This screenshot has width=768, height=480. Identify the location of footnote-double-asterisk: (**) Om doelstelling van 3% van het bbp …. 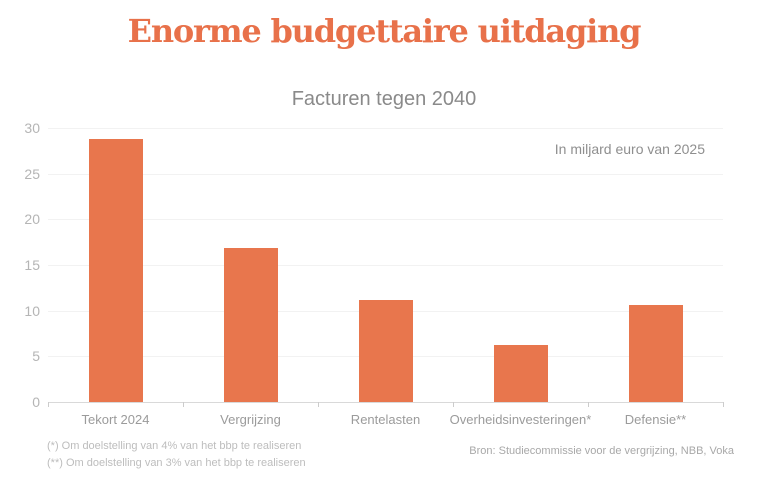
(176, 463).